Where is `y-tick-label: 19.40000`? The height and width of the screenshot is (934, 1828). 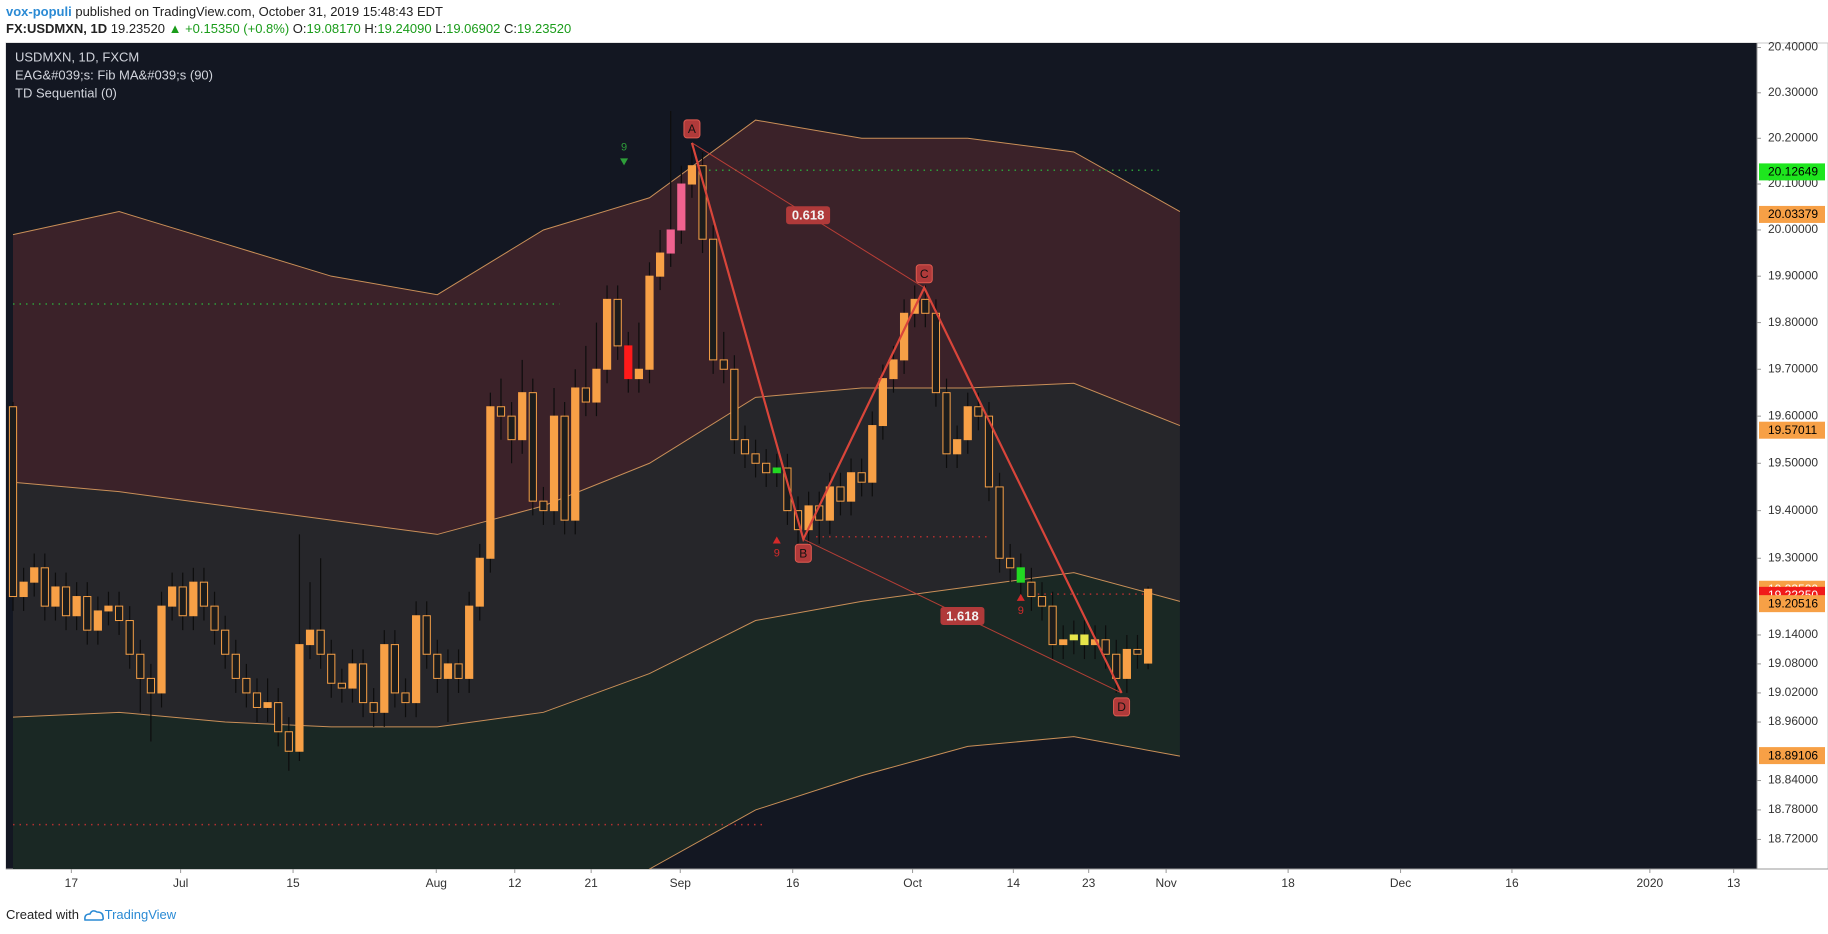 y-tick-label: 19.40000 is located at coordinates (1793, 510).